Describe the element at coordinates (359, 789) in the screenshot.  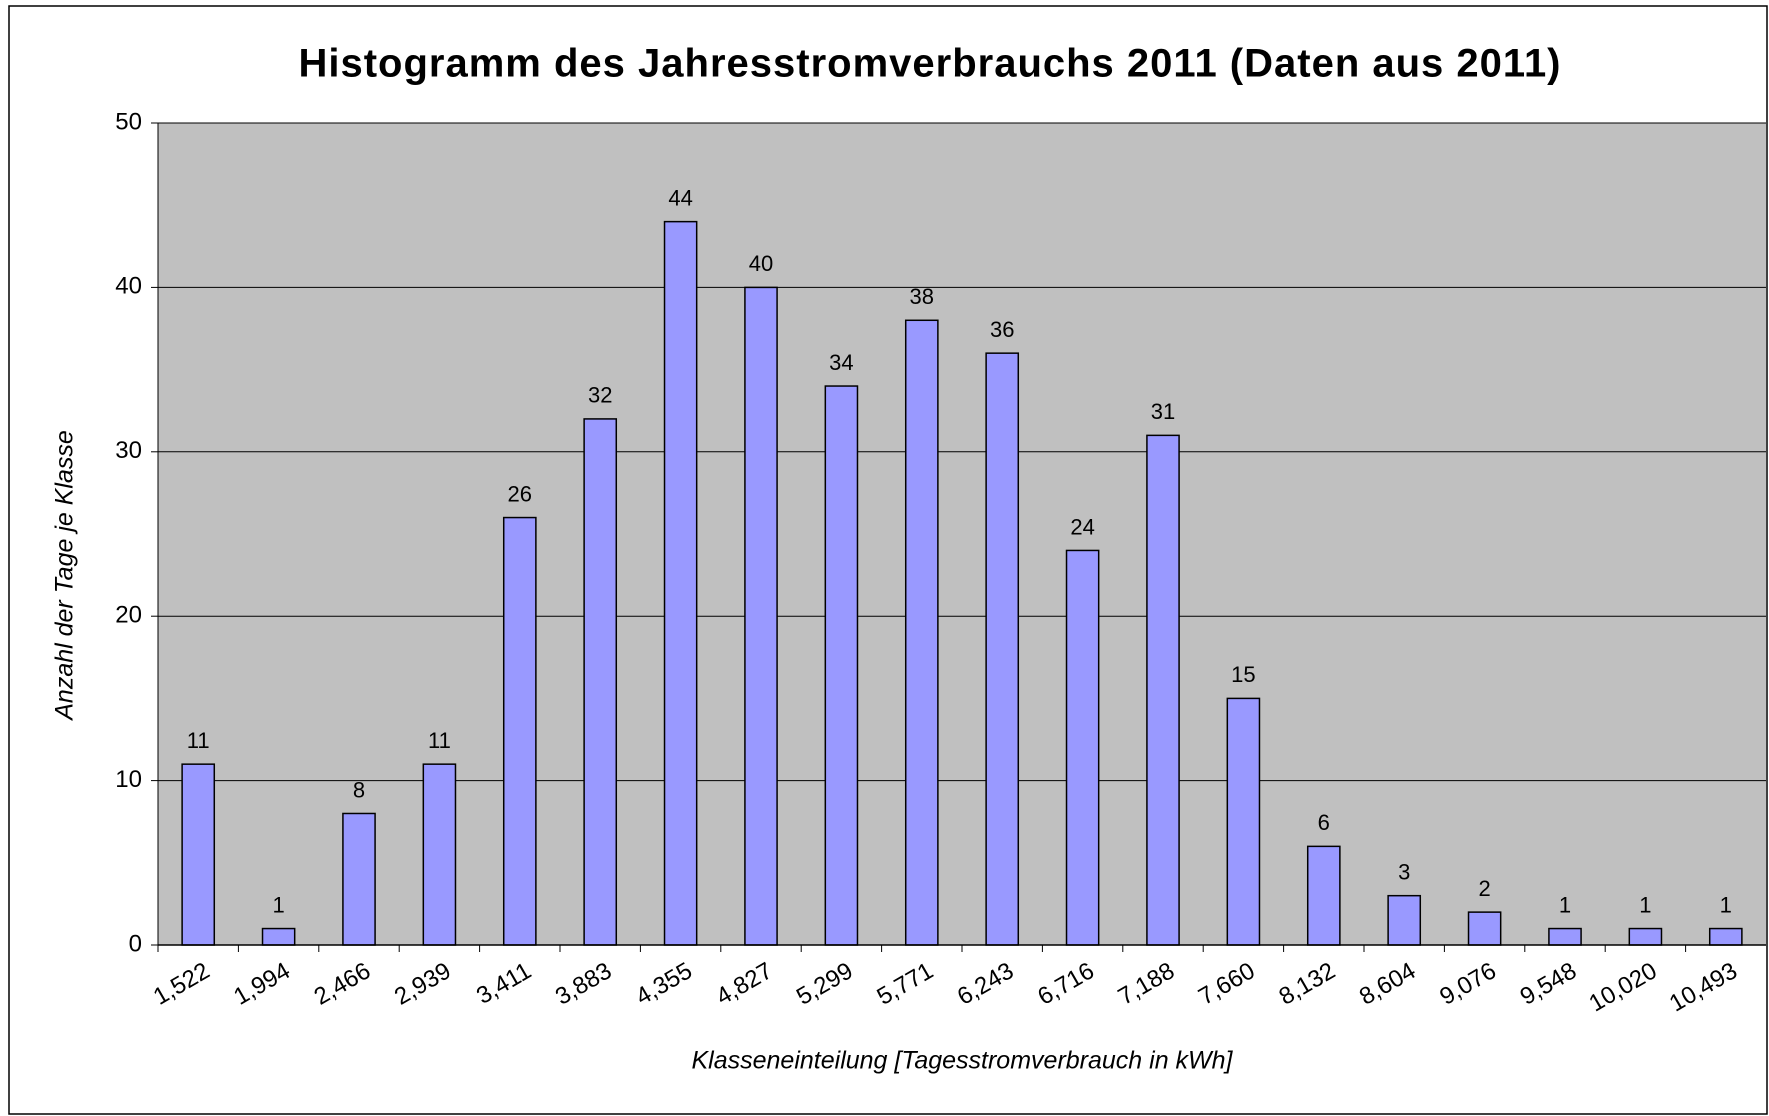
I see `value-label: 8` at that location.